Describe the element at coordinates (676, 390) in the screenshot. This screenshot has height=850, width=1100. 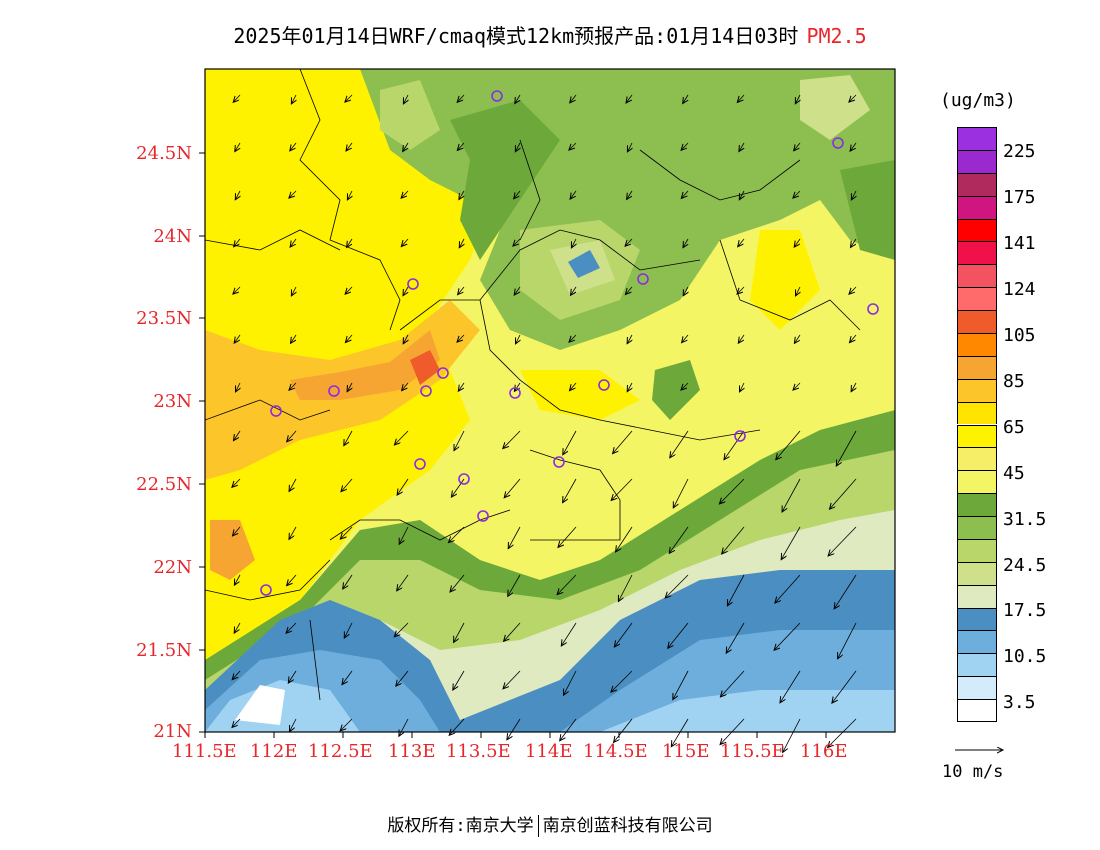
I see `band-green-east-spot` at that location.